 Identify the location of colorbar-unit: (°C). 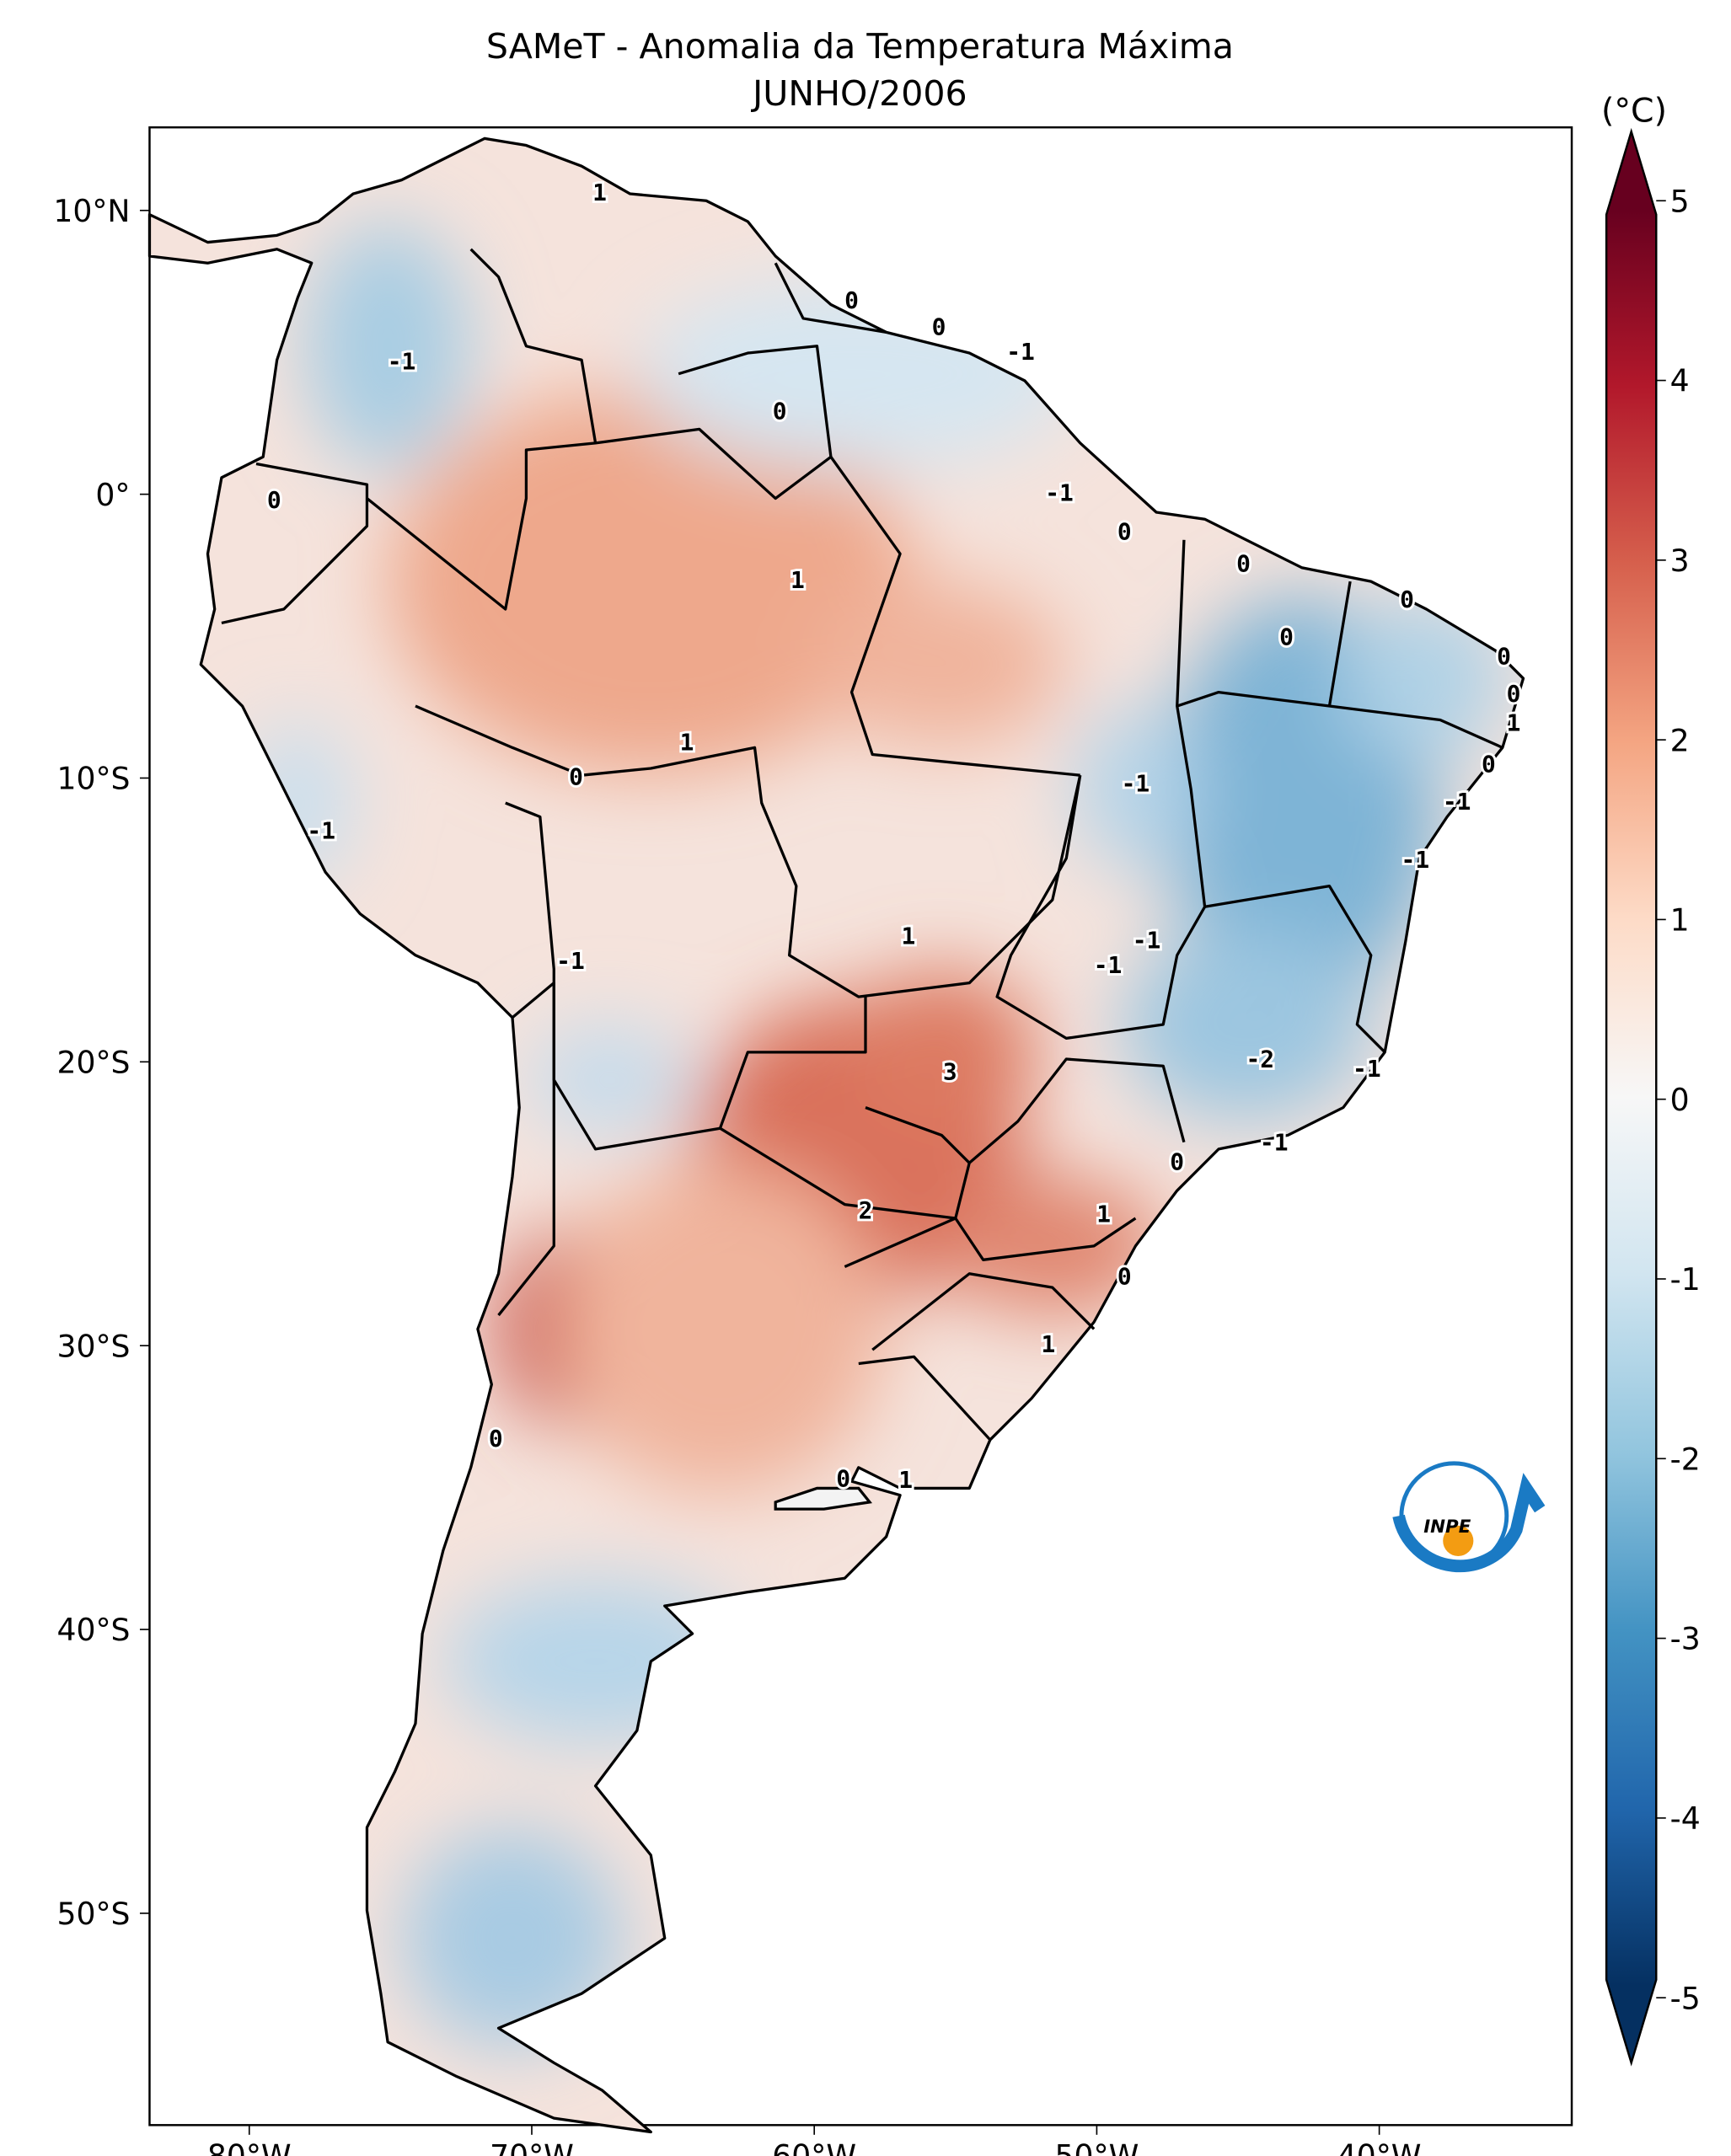
(1634, 111).